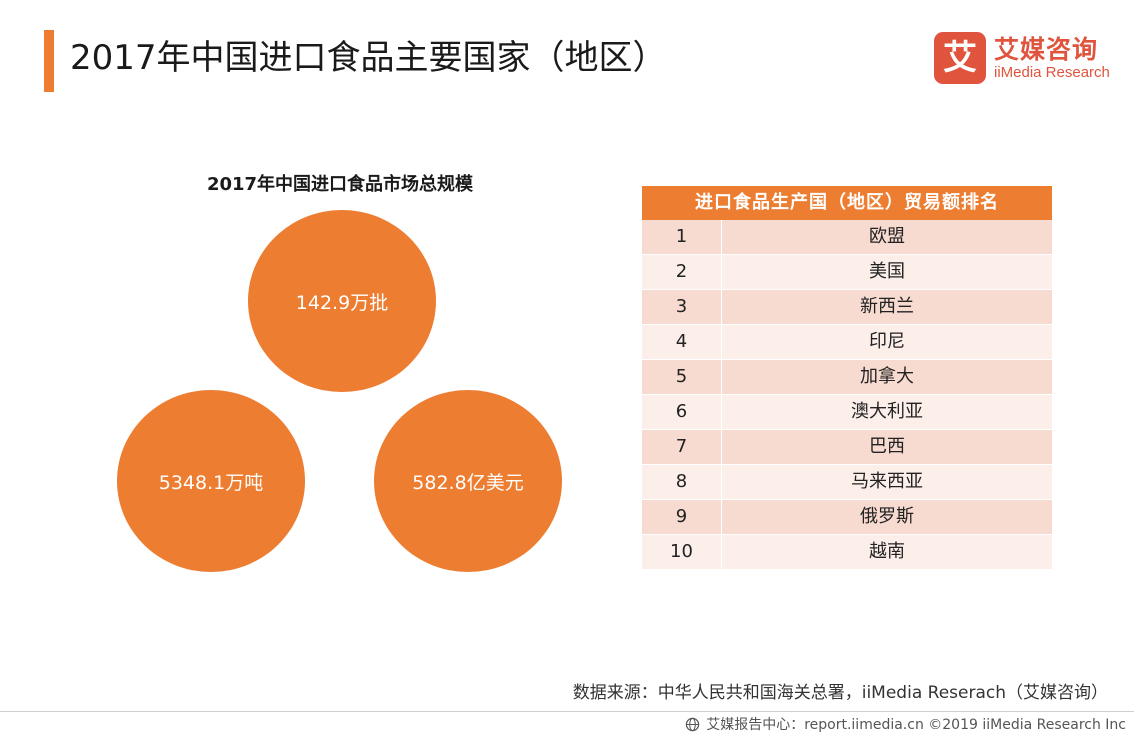 The width and height of the screenshot is (1134, 737). What do you see at coordinates (368, 58) in the screenshot?
I see `page-title: 2017年中国进口食品主要国家（地区）` at bounding box center [368, 58].